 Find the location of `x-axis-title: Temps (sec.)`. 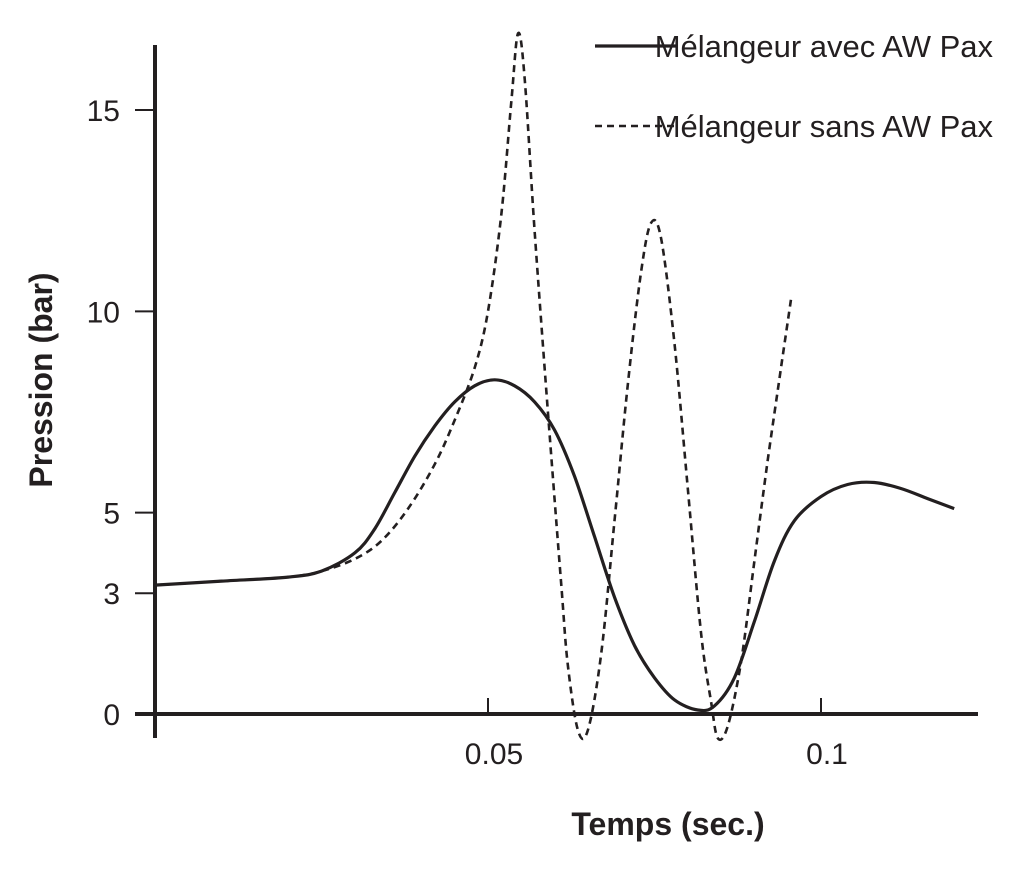

x-axis-title: Temps (sec.) is located at coordinates (667, 824).